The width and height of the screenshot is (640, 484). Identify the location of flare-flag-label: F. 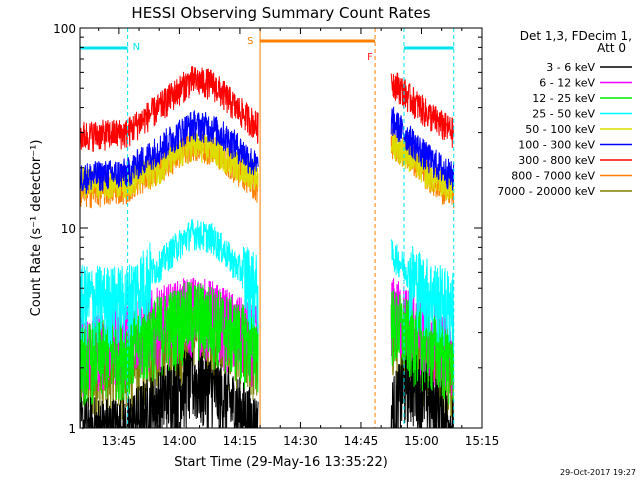
(370, 57).